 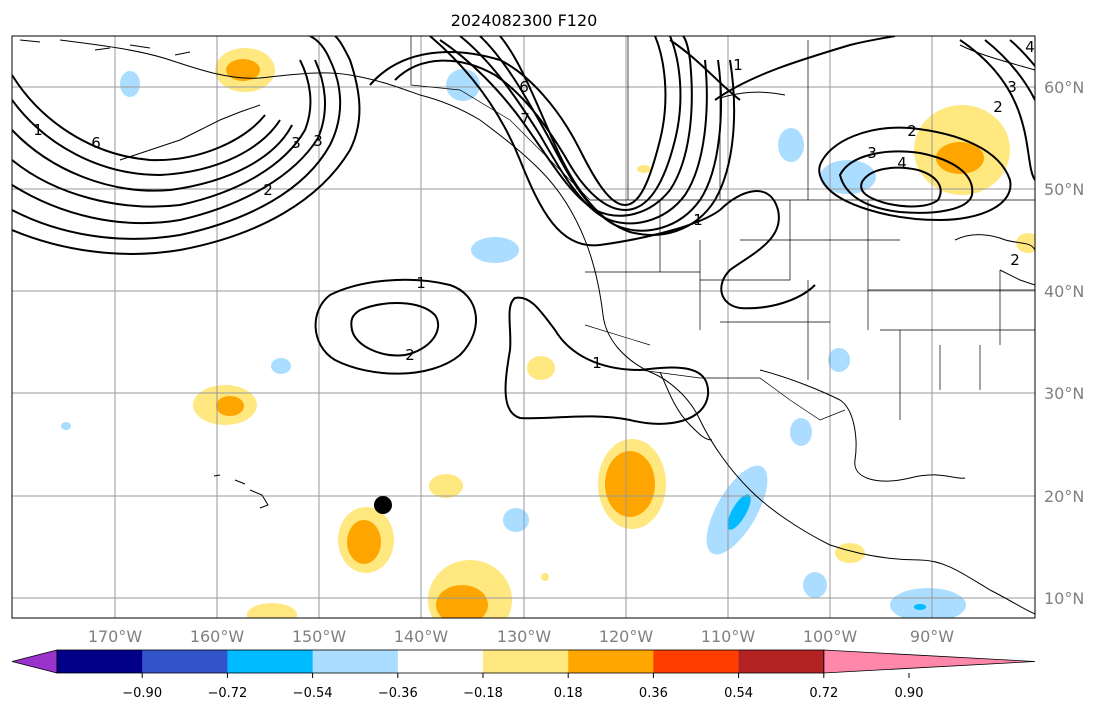 I want to click on lat-label-20n: 20°N, so click(x=1064, y=496).